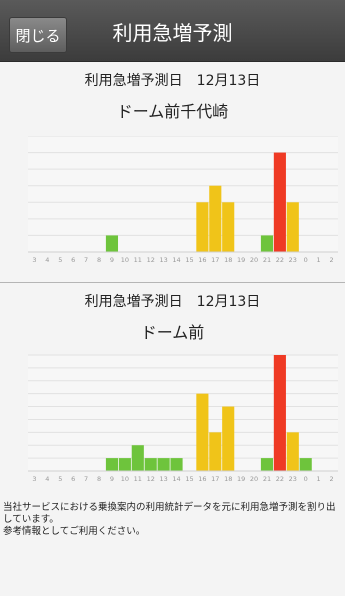  I want to click on app-header: 閉じる 利用急増予測, so click(172, 31).